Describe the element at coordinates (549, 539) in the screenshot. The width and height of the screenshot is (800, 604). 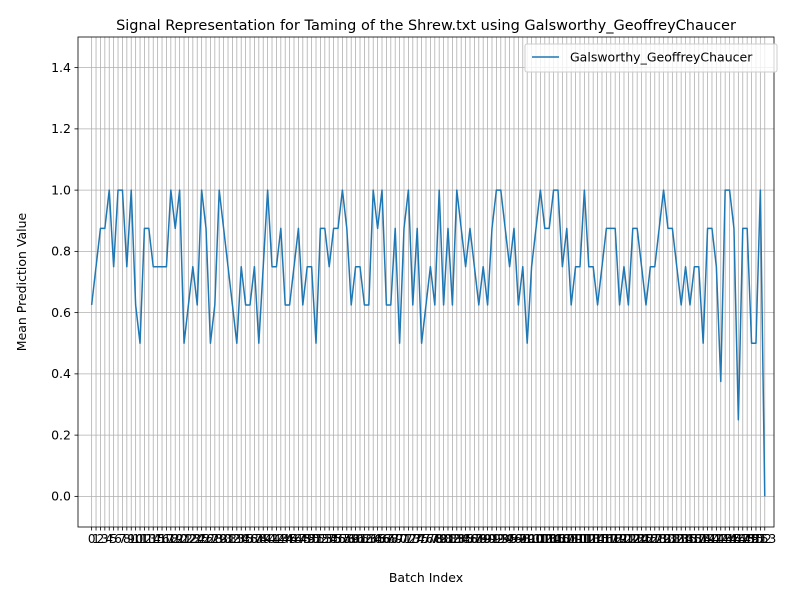
I see `x-tick-label: 104` at that location.